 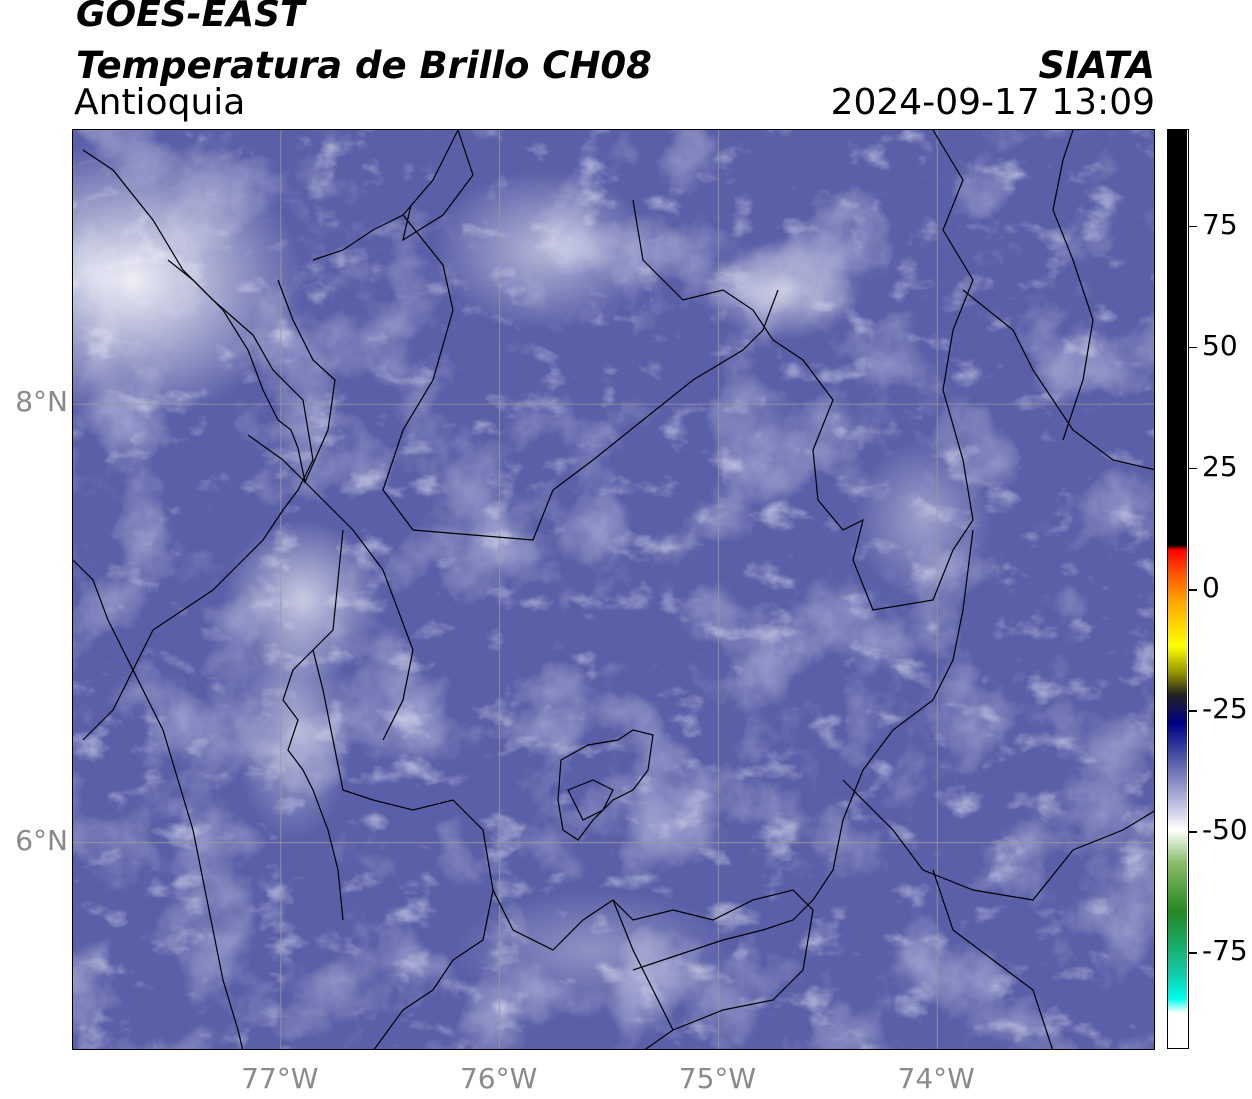 What do you see at coordinates (1096, 65) in the screenshot?
I see `organization-label: SIATA` at bounding box center [1096, 65].